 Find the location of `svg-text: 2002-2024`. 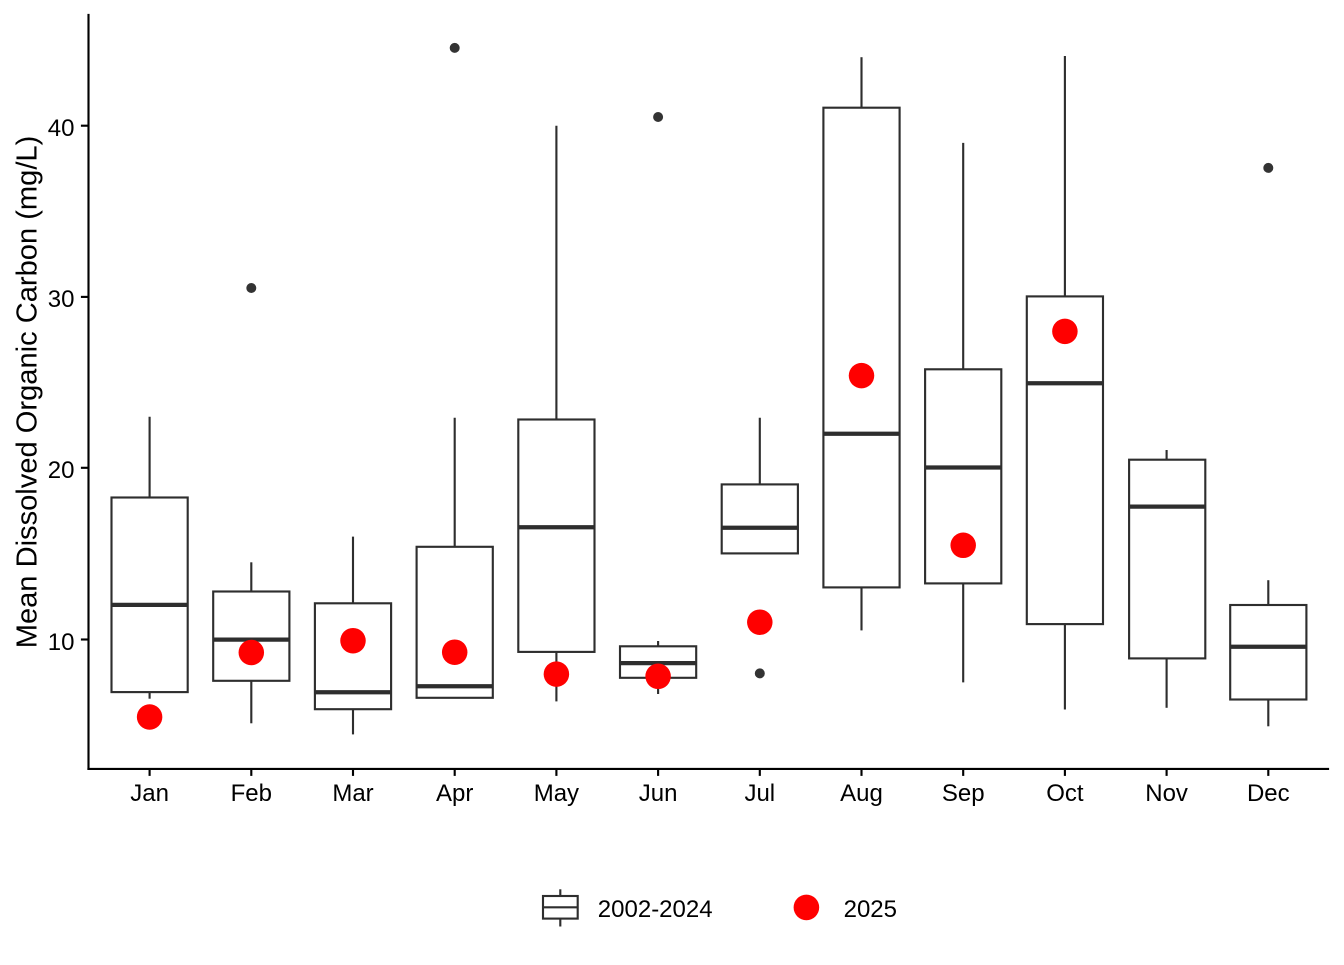

svg-text: 2002-2024 is located at coordinates (655, 909).